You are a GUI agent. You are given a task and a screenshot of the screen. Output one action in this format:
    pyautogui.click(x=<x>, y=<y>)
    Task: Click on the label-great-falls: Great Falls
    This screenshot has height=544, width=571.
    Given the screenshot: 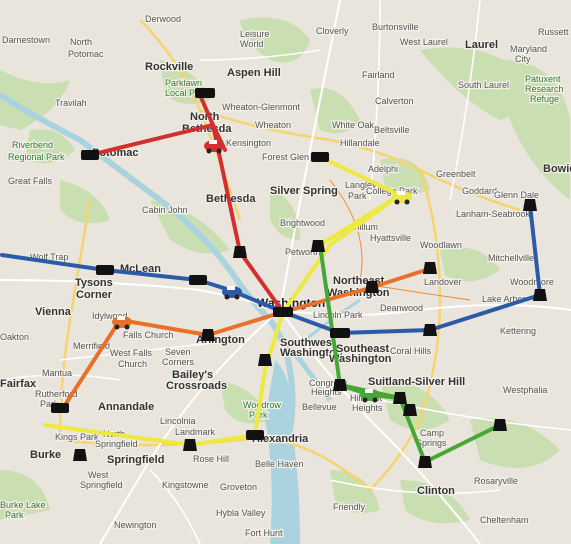 What is the action you would take?
    pyautogui.click(x=30, y=181)
    